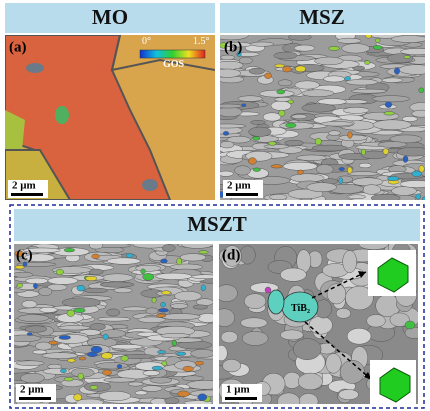  Describe the element at coordinates (36, 393) in the screenshot. I see `scale-bar: 2 μm` at that location.